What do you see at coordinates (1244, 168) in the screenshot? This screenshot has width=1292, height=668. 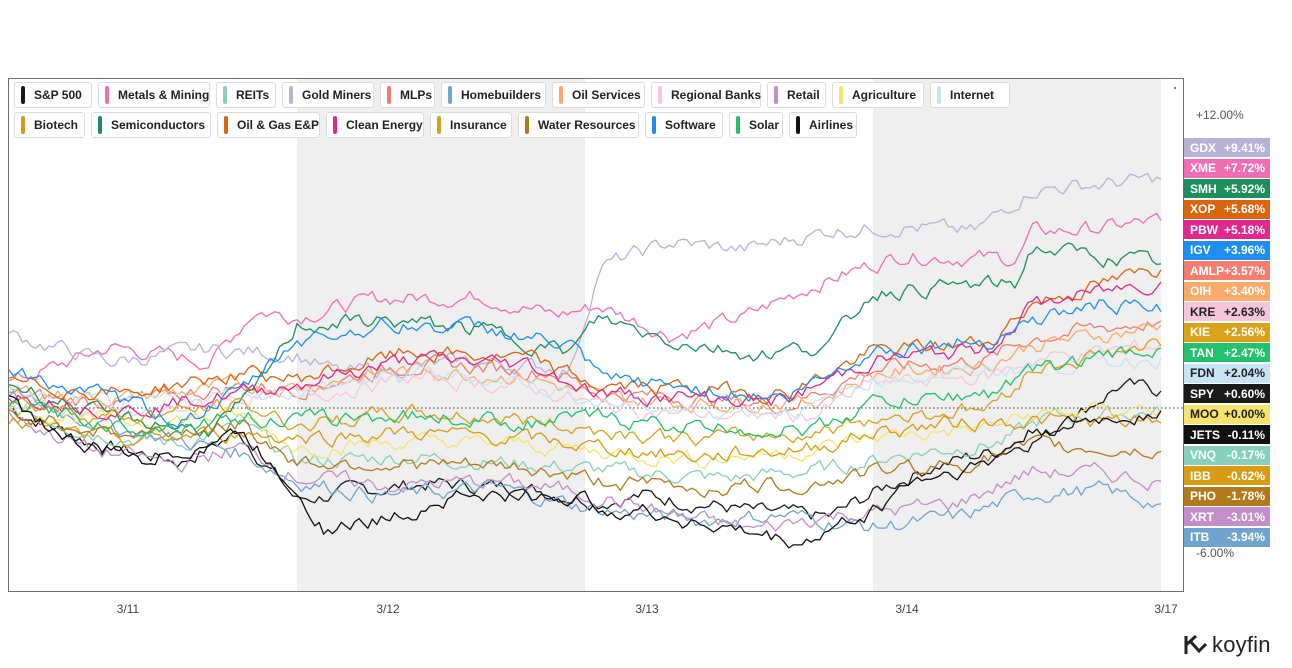 I see `tag-value: +7.72%` at bounding box center [1244, 168].